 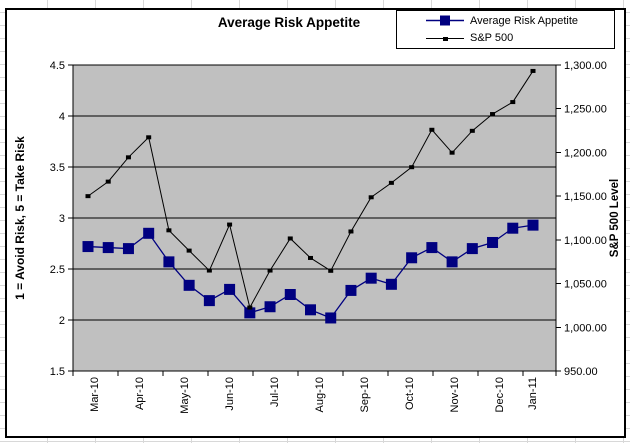 I want to click on y-right-tick-label: 1,000.00, so click(x=585, y=328).